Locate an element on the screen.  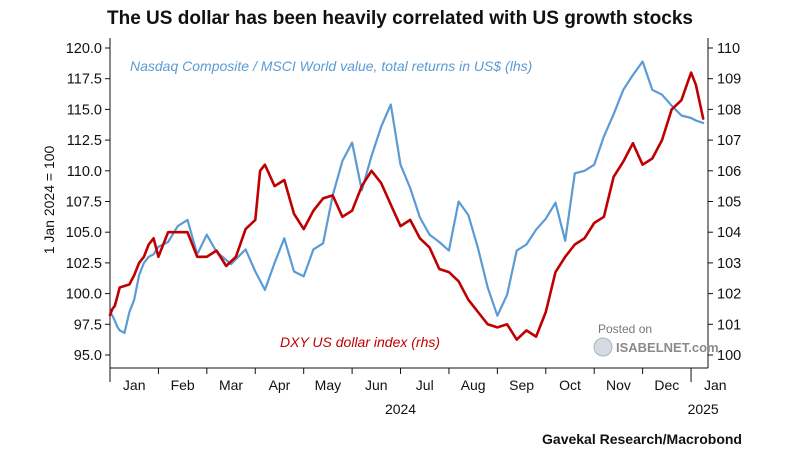
source-credit: Gavekal Research/Macrobond is located at coordinates (642, 439).